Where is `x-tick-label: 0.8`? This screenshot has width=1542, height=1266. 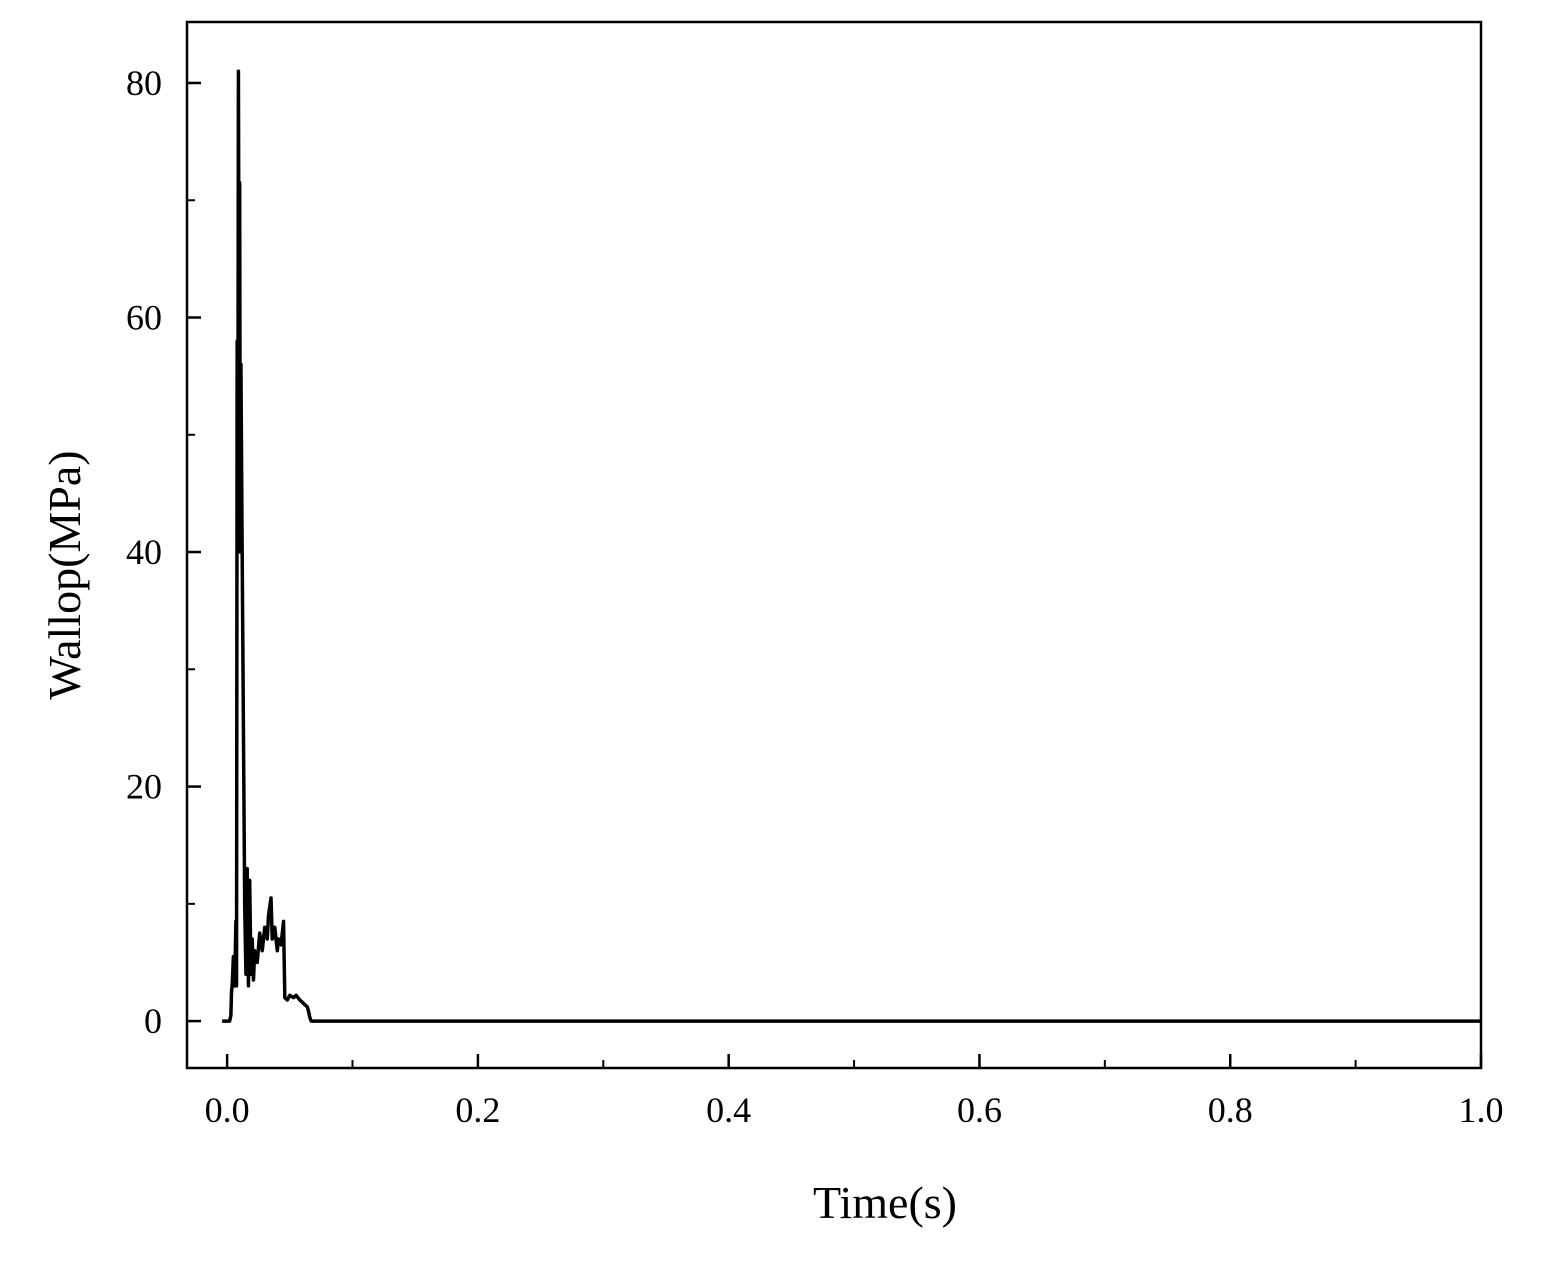 x-tick-label: 0.8 is located at coordinates (1230, 1110).